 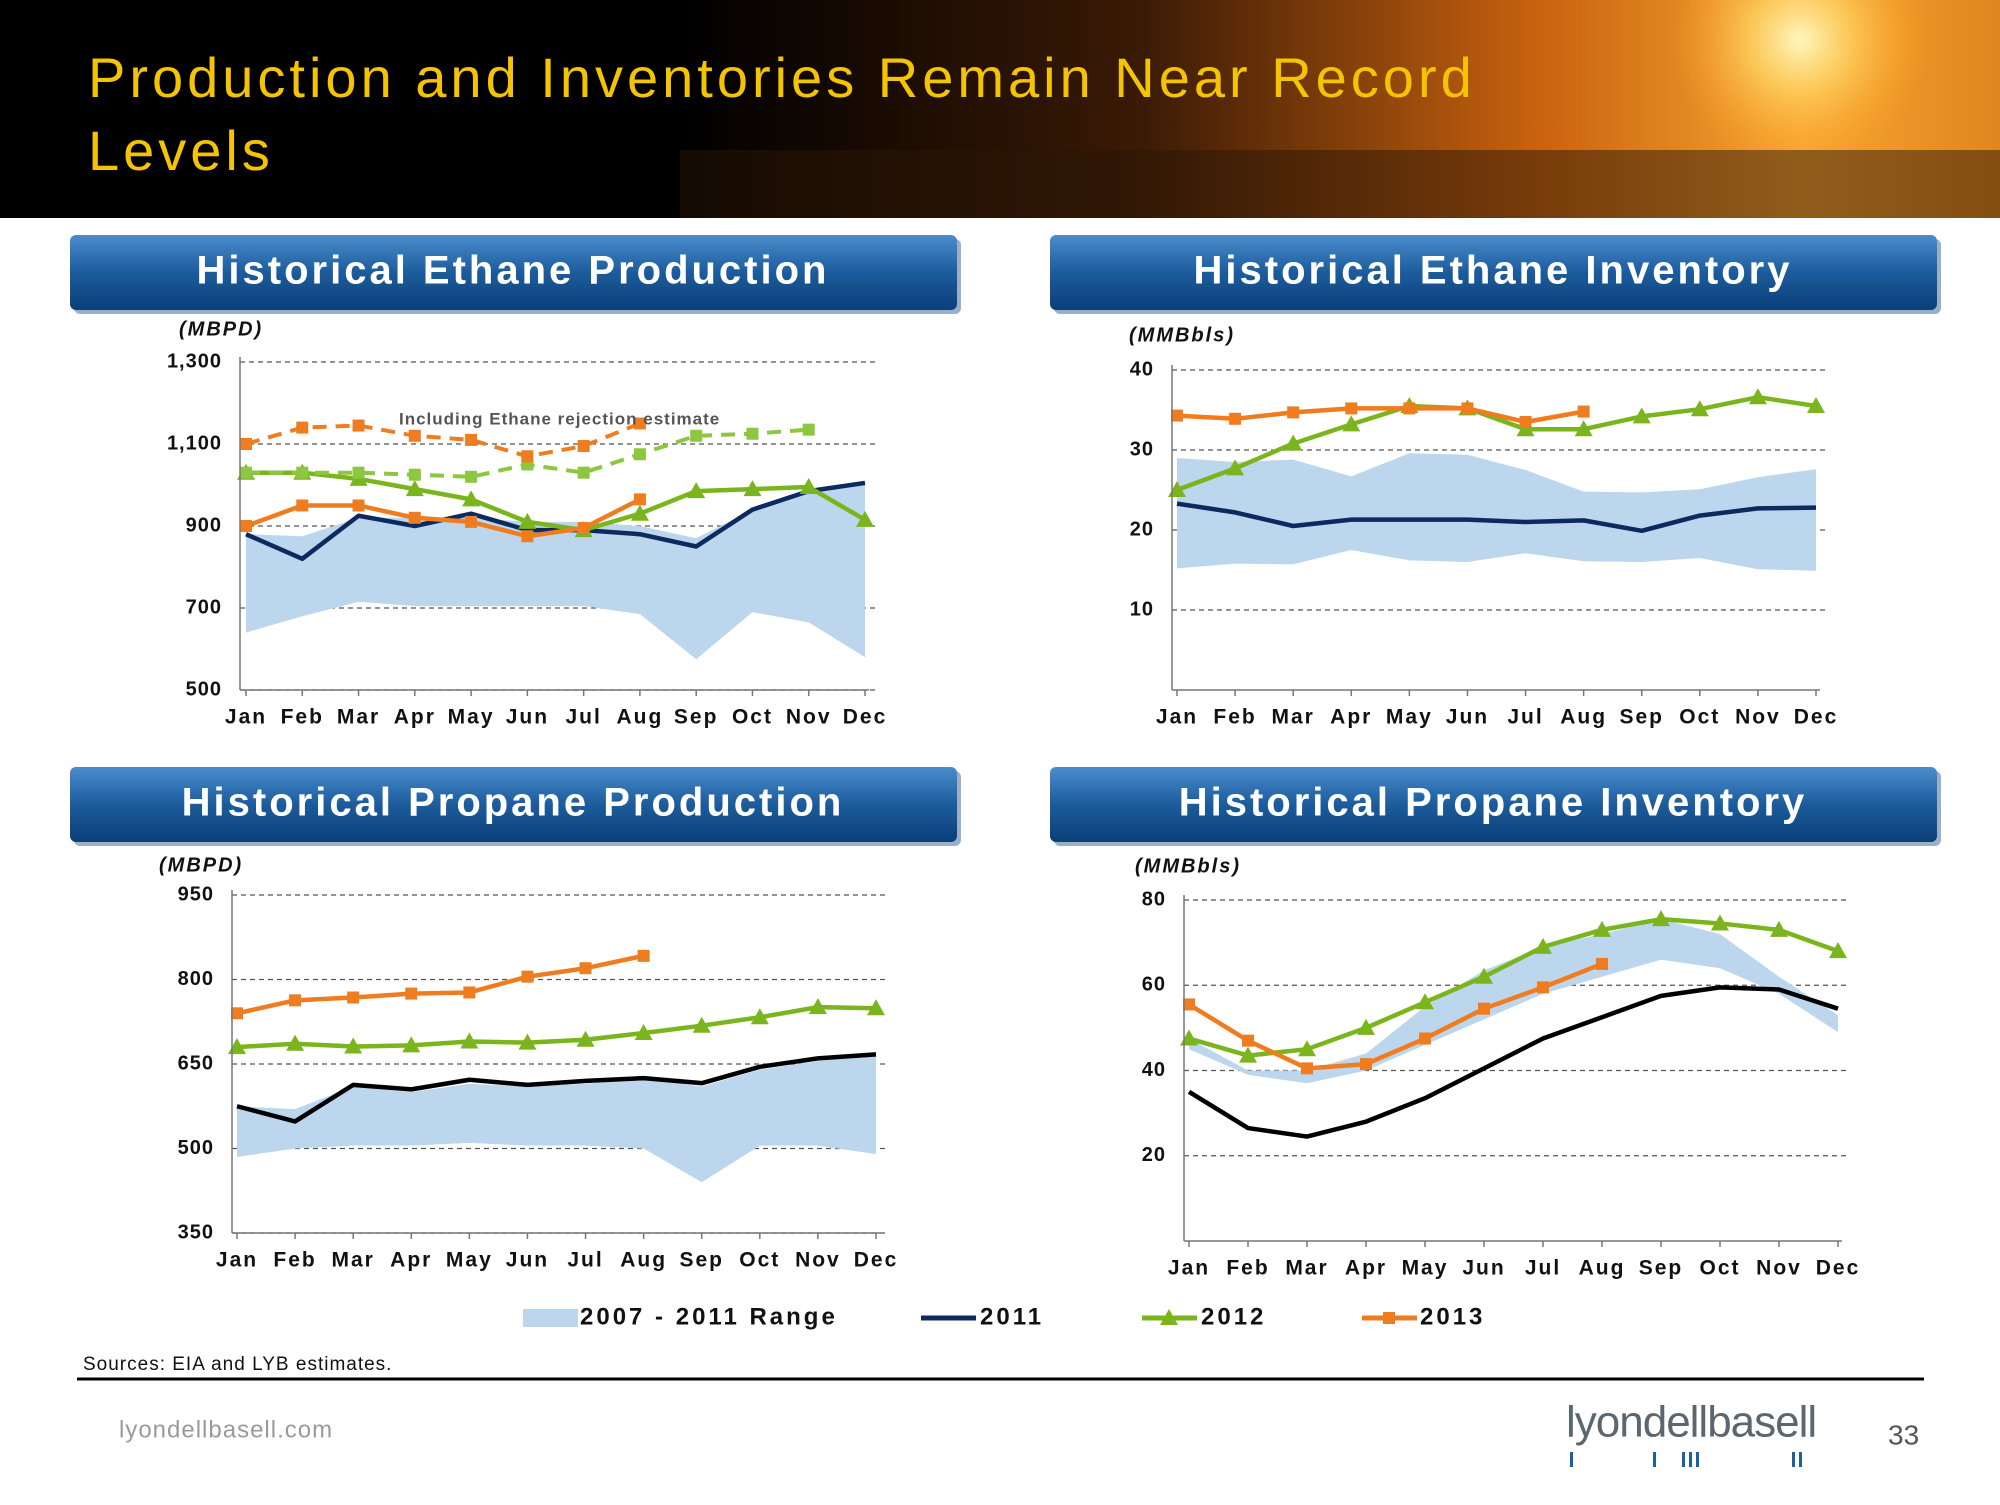 What do you see at coordinates (196, 894) in the screenshot?
I see `y-tick-label: 950` at bounding box center [196, 894].